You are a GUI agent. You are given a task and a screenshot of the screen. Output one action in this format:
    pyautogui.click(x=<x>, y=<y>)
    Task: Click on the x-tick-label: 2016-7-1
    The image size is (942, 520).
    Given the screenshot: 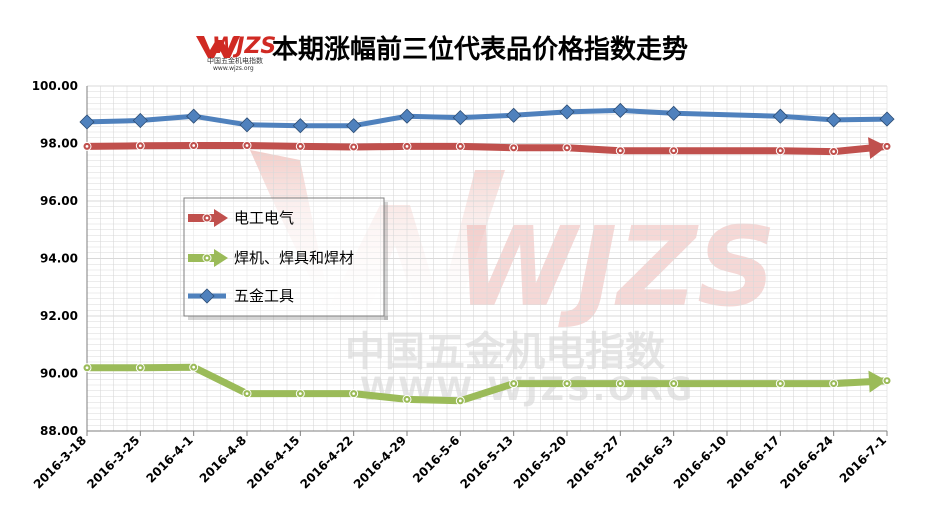 What is the action you would take?
    pyautogui.click(x=863, y=459)
    